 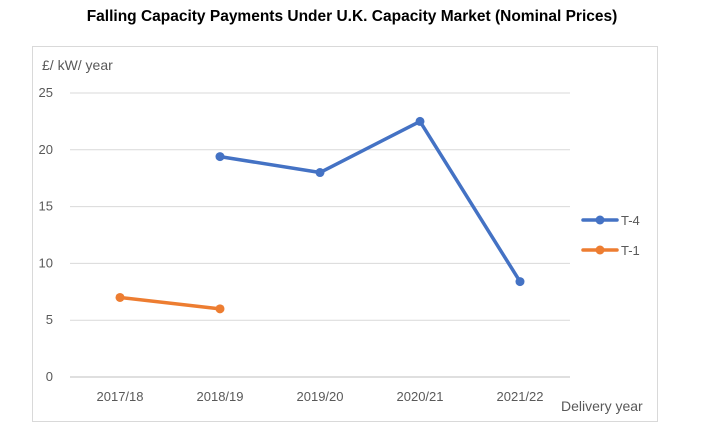 What do you see at coordinates (46, 206) in the screenshot?
I see `y-tick-label: 15` at bounding box center [46, 206].